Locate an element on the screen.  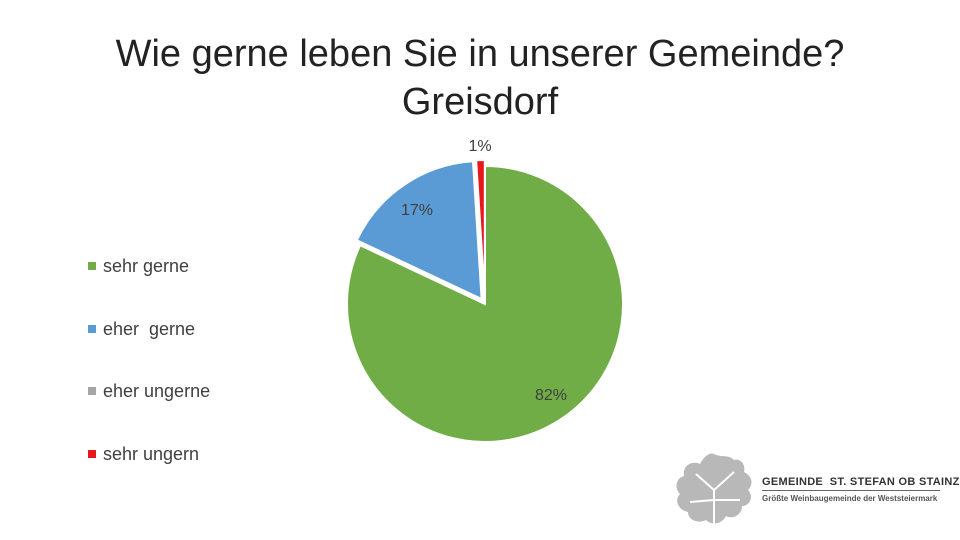
pie-slice-eher-gerne is located at coordinates (419, 230).